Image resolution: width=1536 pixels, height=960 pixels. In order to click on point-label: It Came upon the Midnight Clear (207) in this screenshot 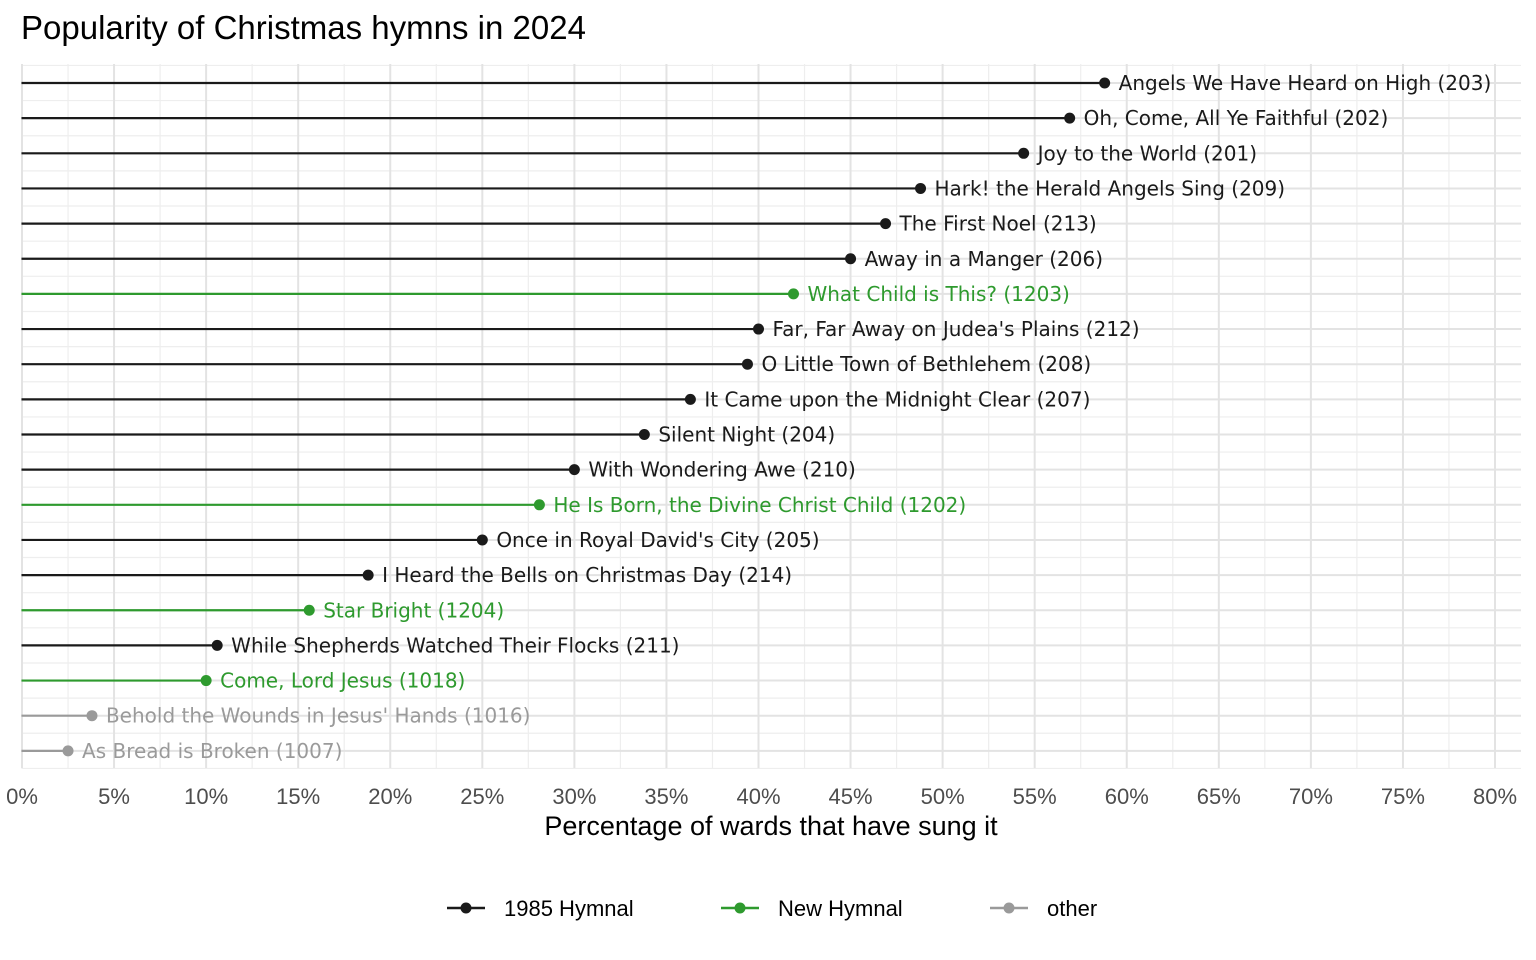, I will do `click(897, 399)`.